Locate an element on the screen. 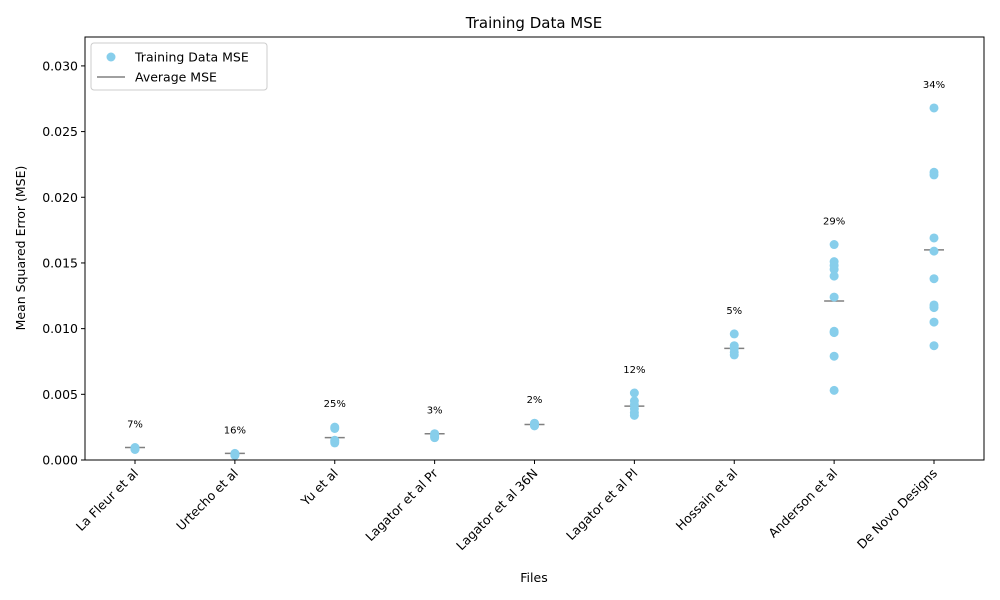  x-tick-label: Yu et al is located at coordinates (319, 488).